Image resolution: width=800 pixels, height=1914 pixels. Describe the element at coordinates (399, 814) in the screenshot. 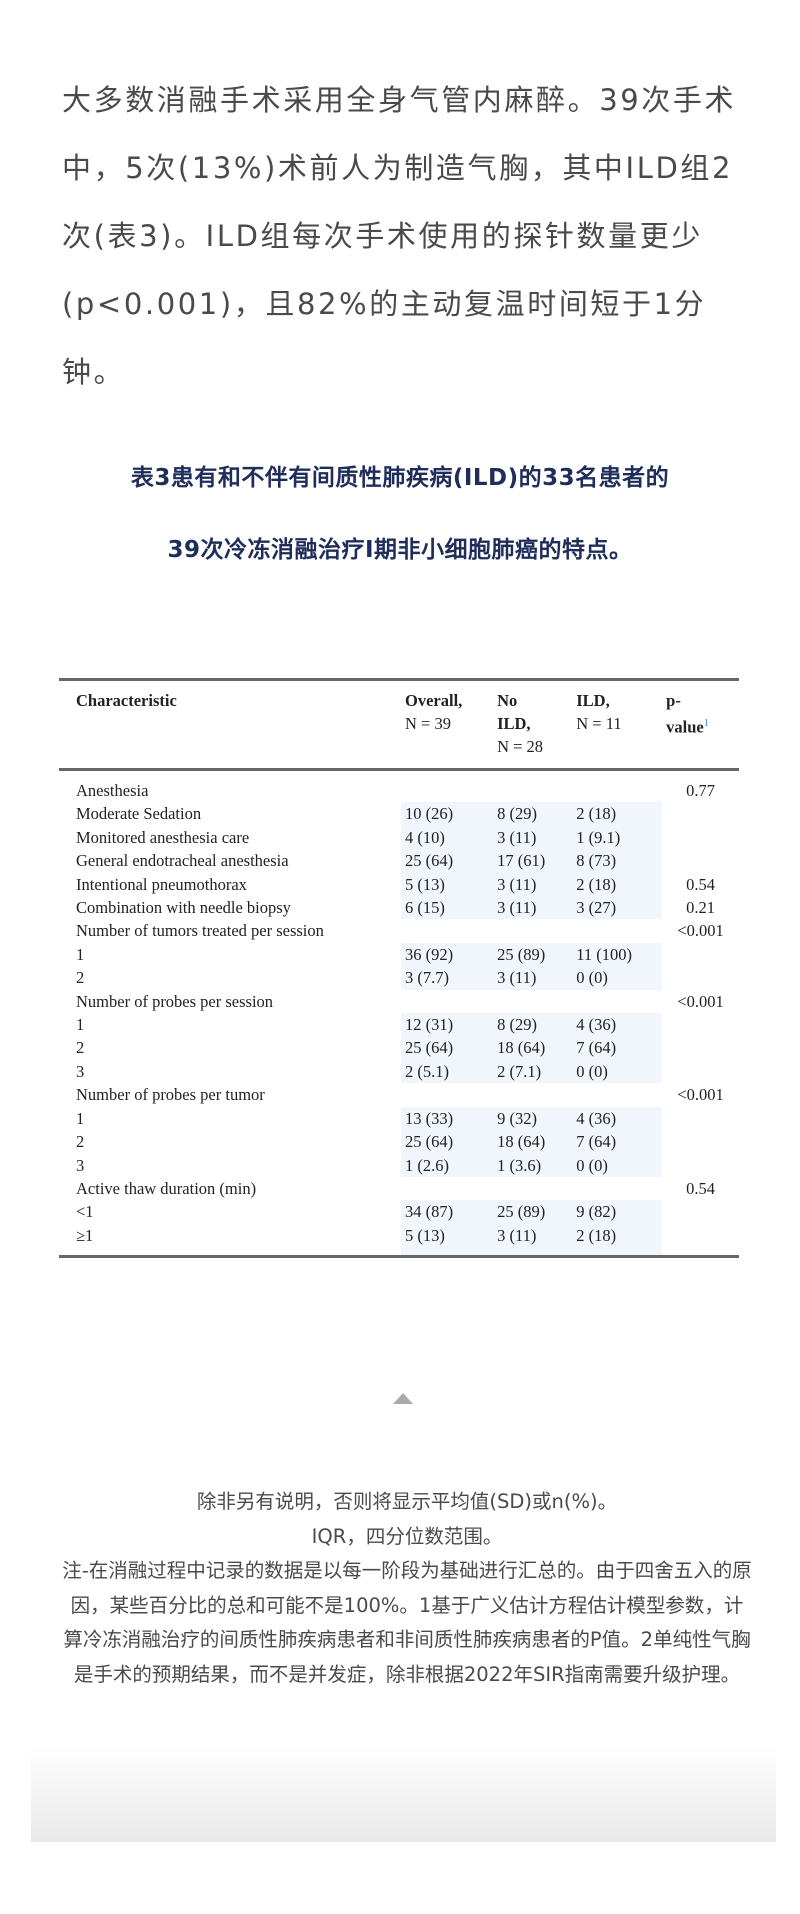

I see `table-row: Moderate Sedation 10 (26) 8 (29) 2 (18)` at that location.